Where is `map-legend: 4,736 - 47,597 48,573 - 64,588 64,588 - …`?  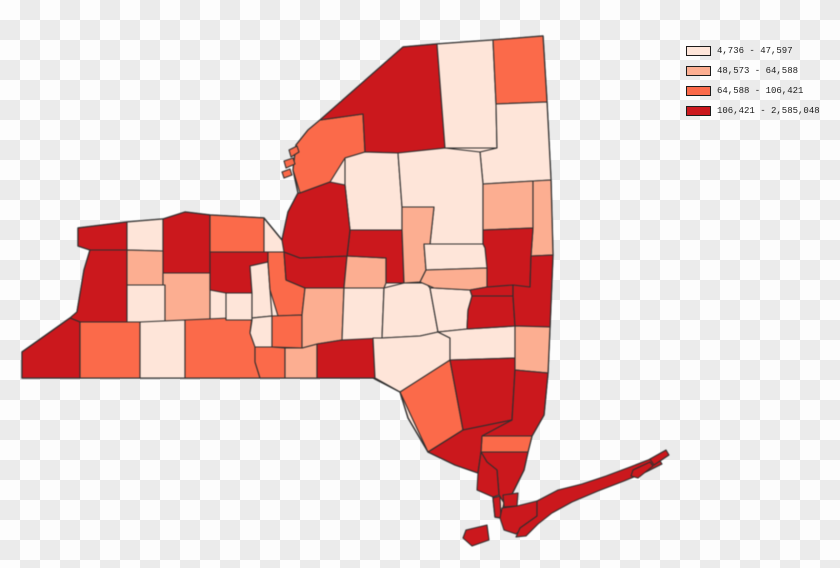
map-legend: 4,736 - 47,597 48,573 - 64,588 64,588 - … is located at coordinates (753, 86).